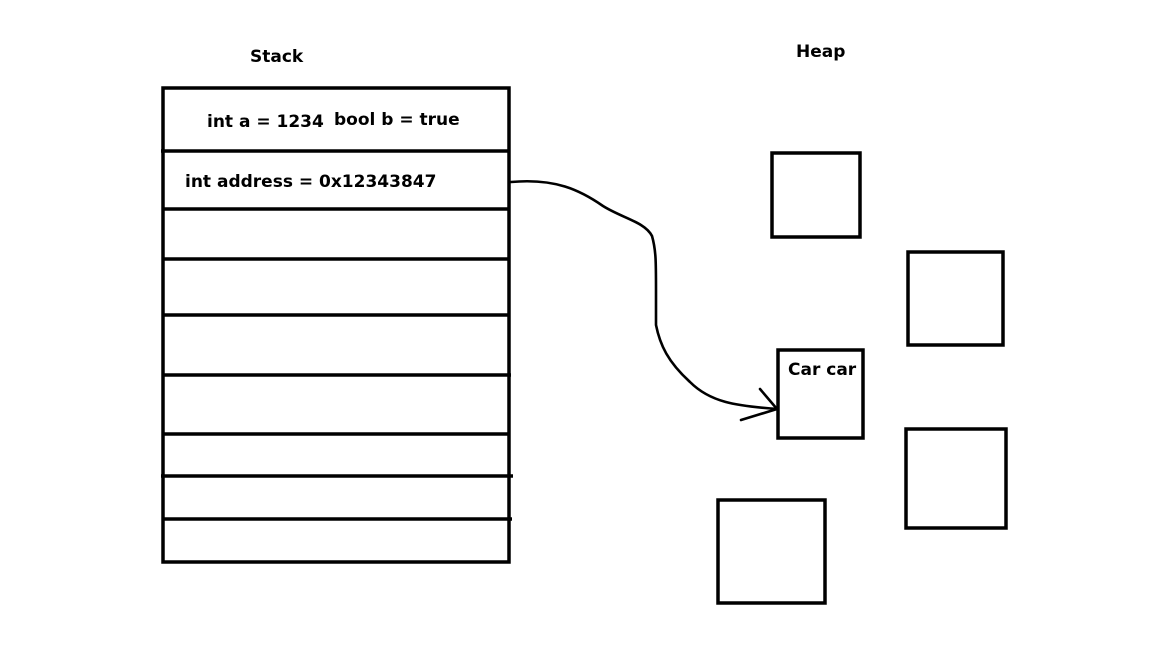  Describe the element at coordinates (820, 394) in the screenshot. I see `heap-block-car` at that location.